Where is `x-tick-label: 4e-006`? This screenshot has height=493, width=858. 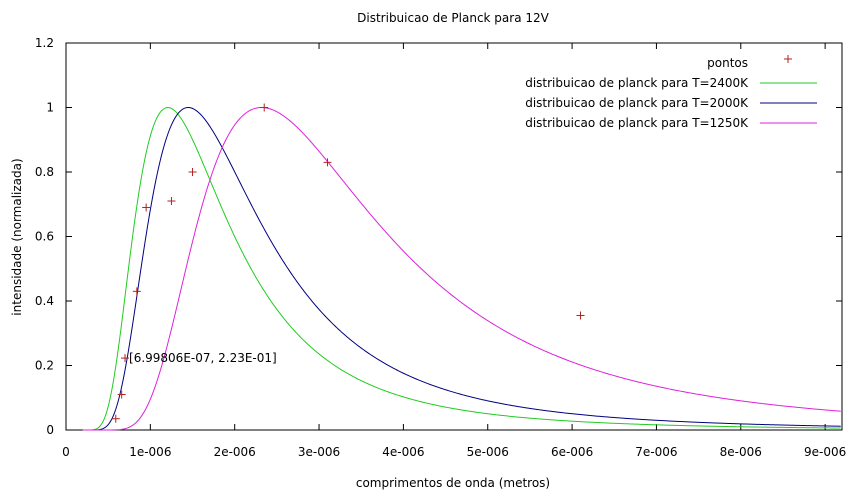
x-tick-label: 4e-006 is located at coordinates (403, 452).